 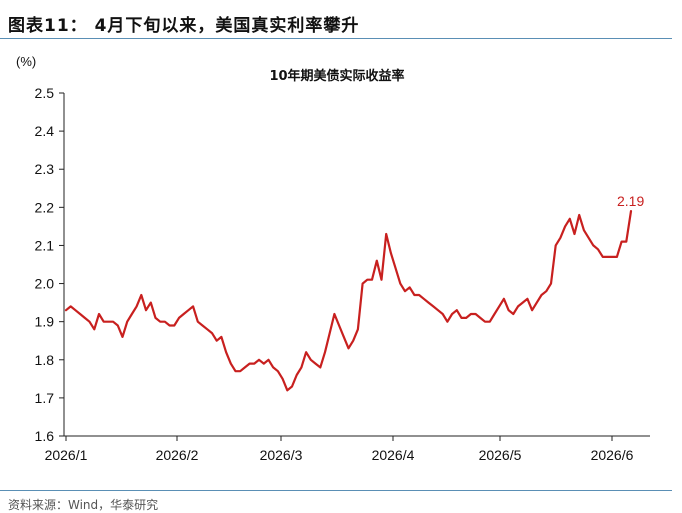 What do you see at coordinates (177, 455) in the screenshot?
I see `x-tick-label: 2026/2` at bounding box center [177, 455].